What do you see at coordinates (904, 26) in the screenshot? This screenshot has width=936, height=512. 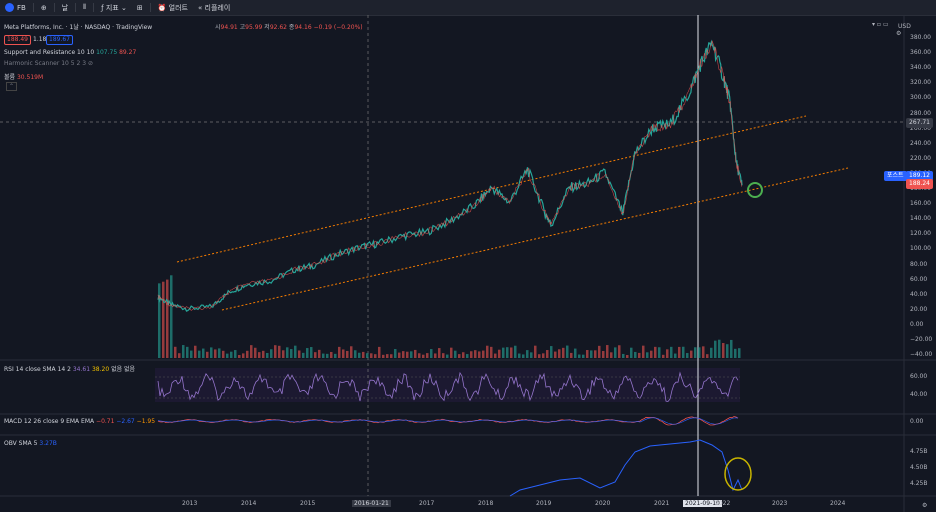 I see `currency-label: USD` at bounding box center [904, 26].